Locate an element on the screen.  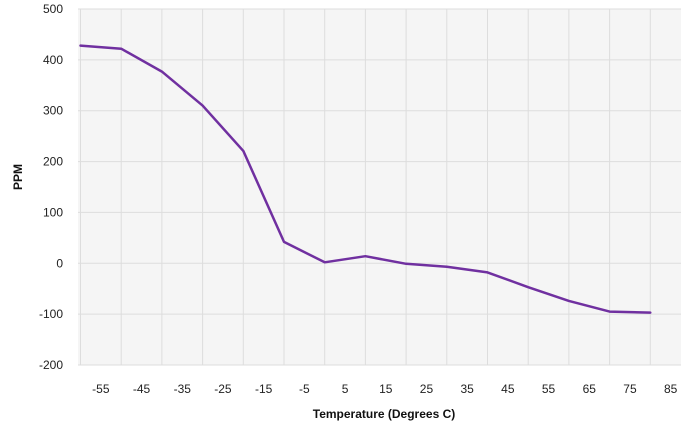
x-tick-label: -45 is located at coordinates (142, 389).